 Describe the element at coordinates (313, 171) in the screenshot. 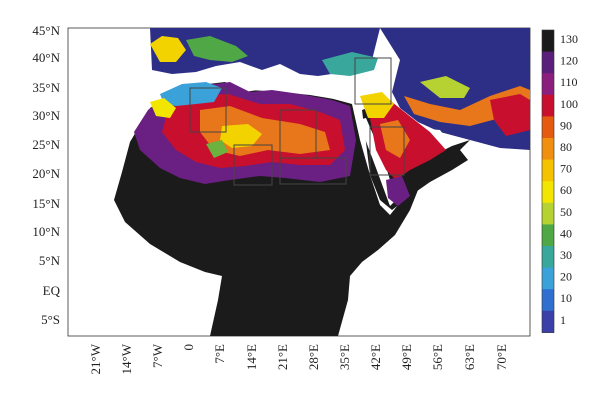

I see `region-box-egypt-sudan` at that location.